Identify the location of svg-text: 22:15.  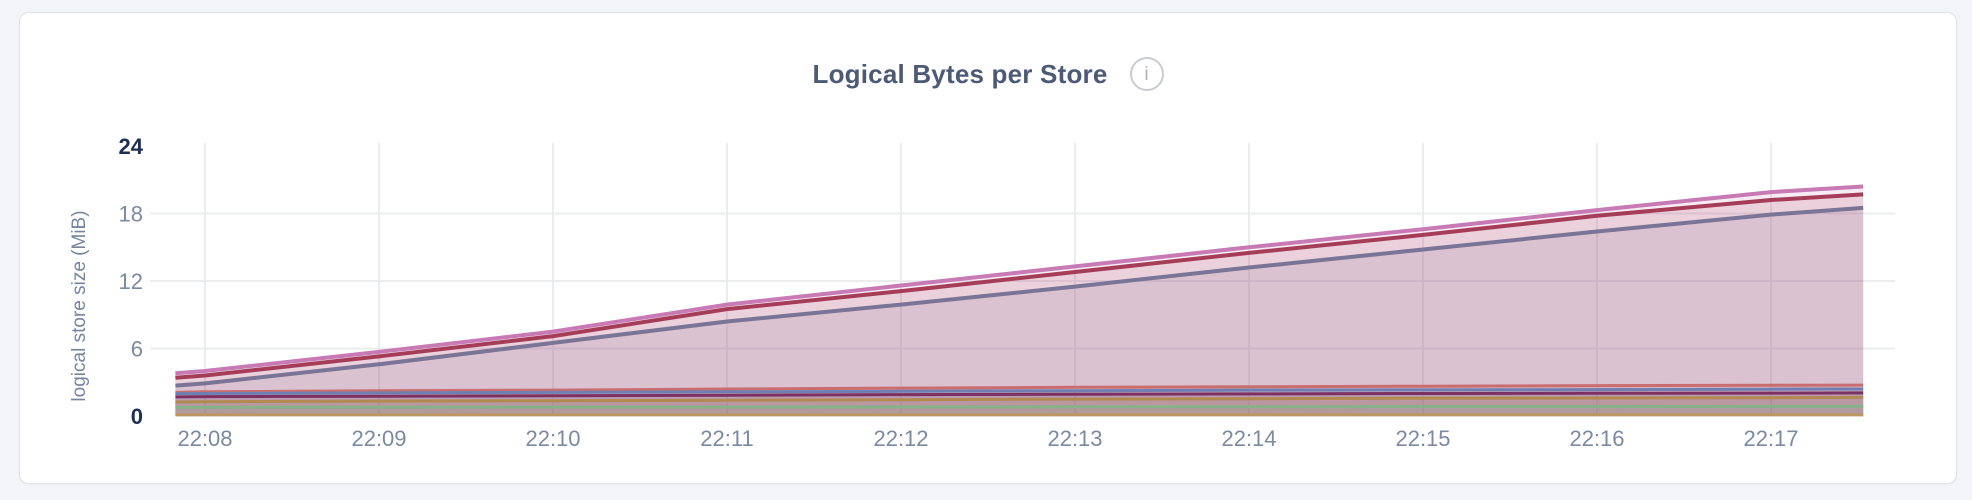
(1422, 438).